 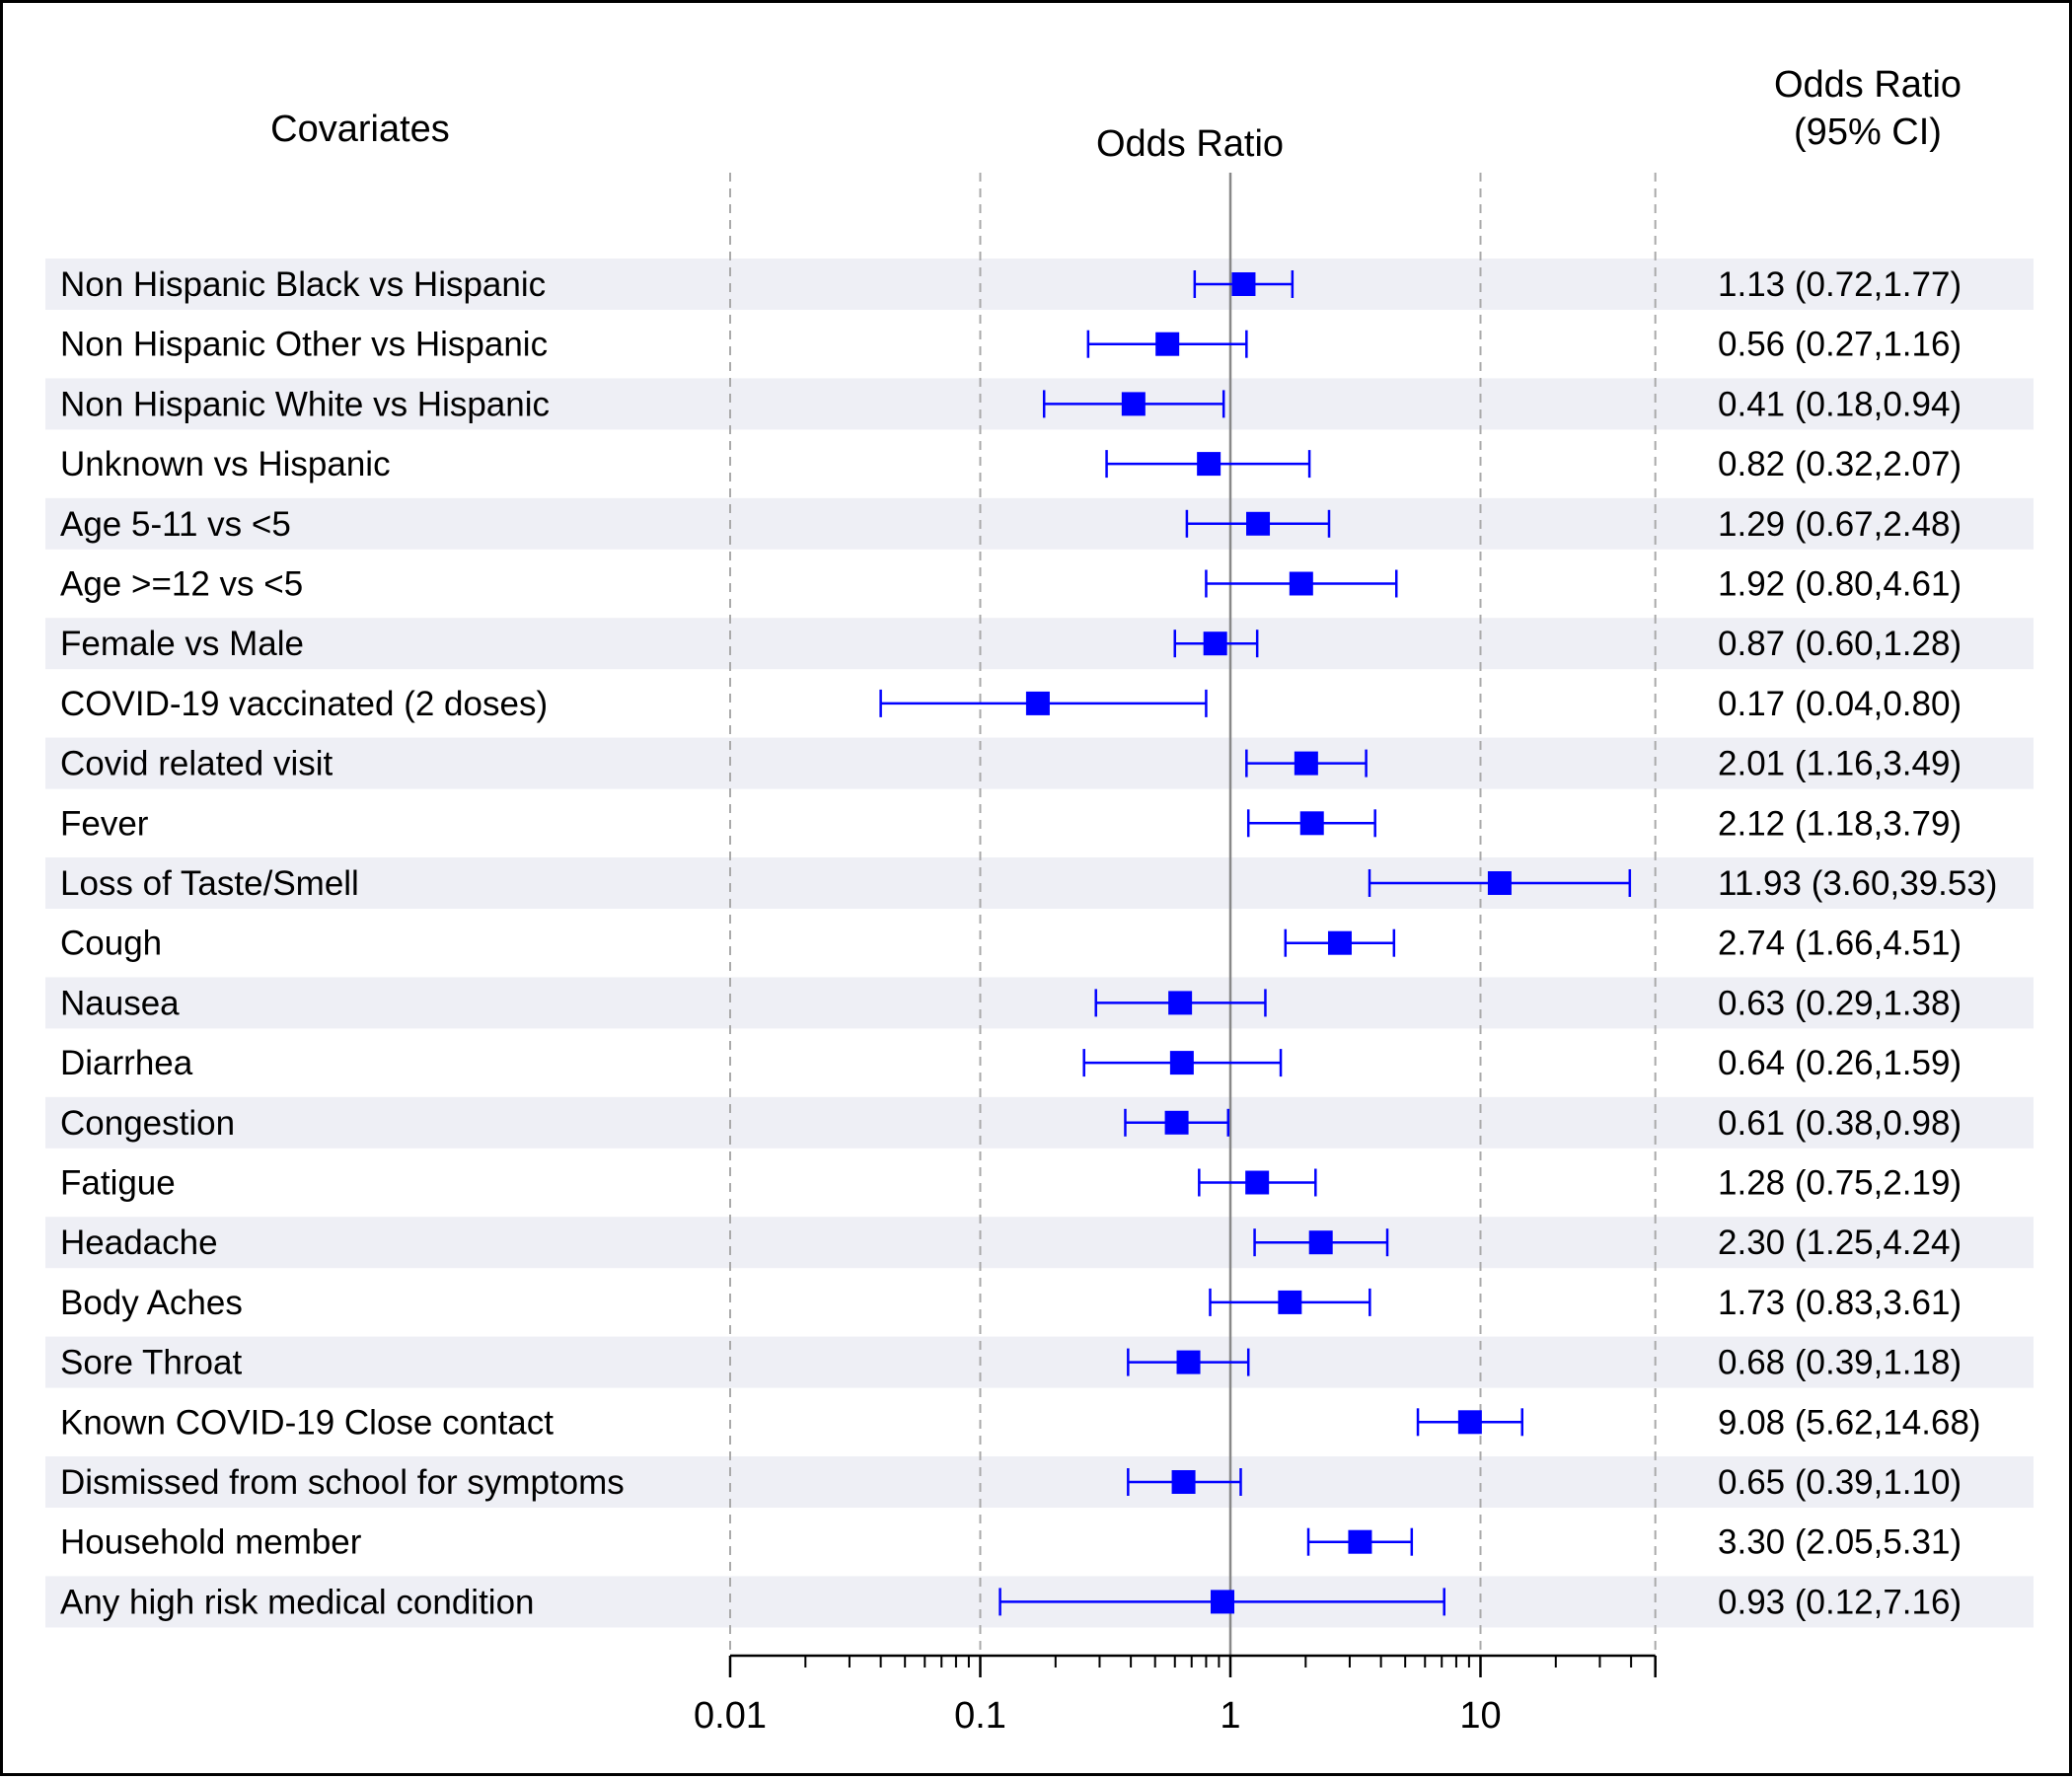 I want to click on row-label: Age 5-11 vs <5, so click(x=176, y=524).